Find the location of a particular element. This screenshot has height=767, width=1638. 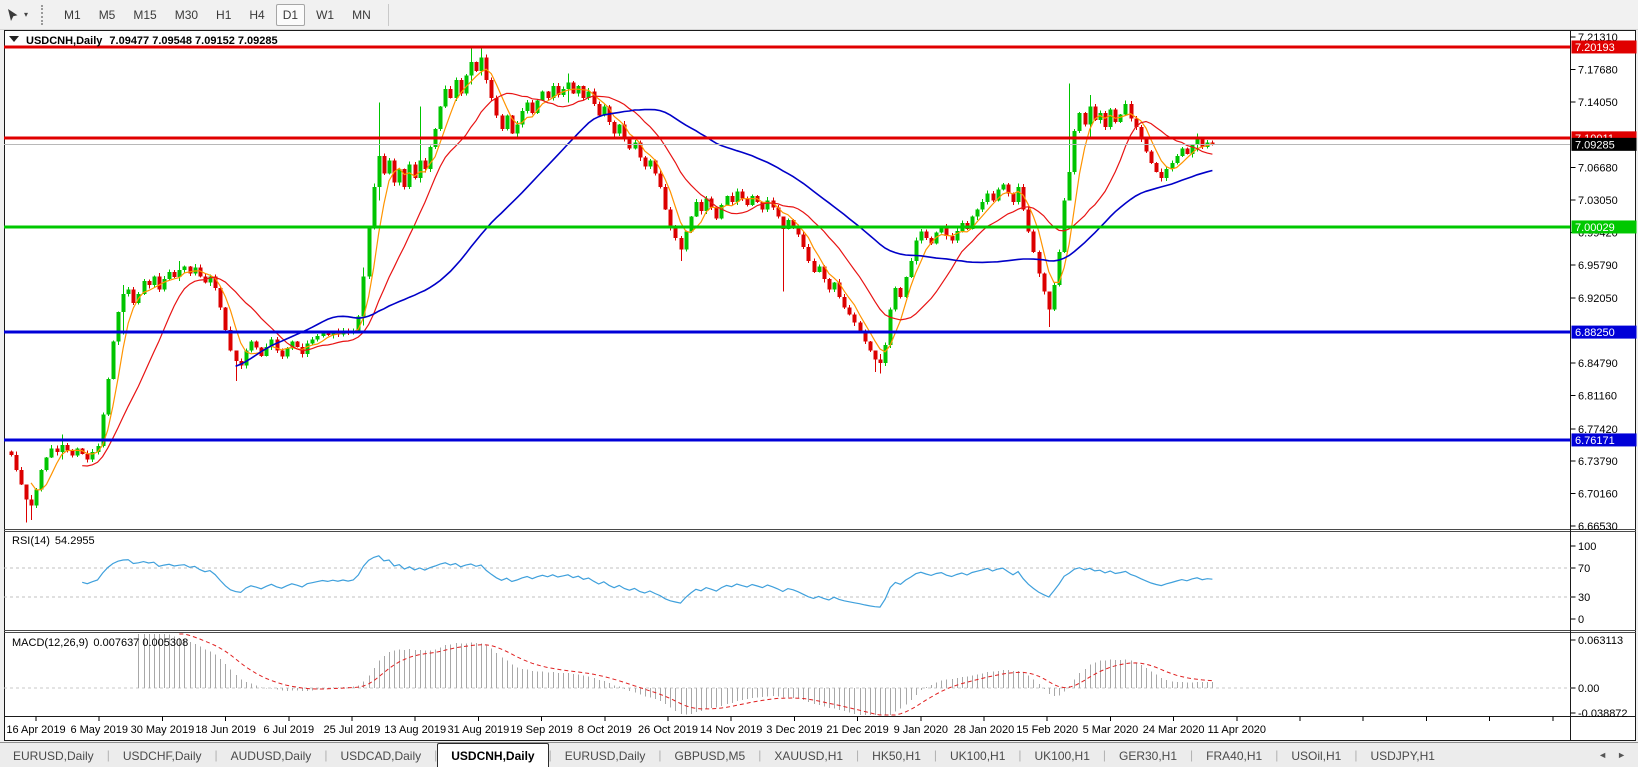

price-tick-label: 6.95790 is located at coordinates (1598, 266).